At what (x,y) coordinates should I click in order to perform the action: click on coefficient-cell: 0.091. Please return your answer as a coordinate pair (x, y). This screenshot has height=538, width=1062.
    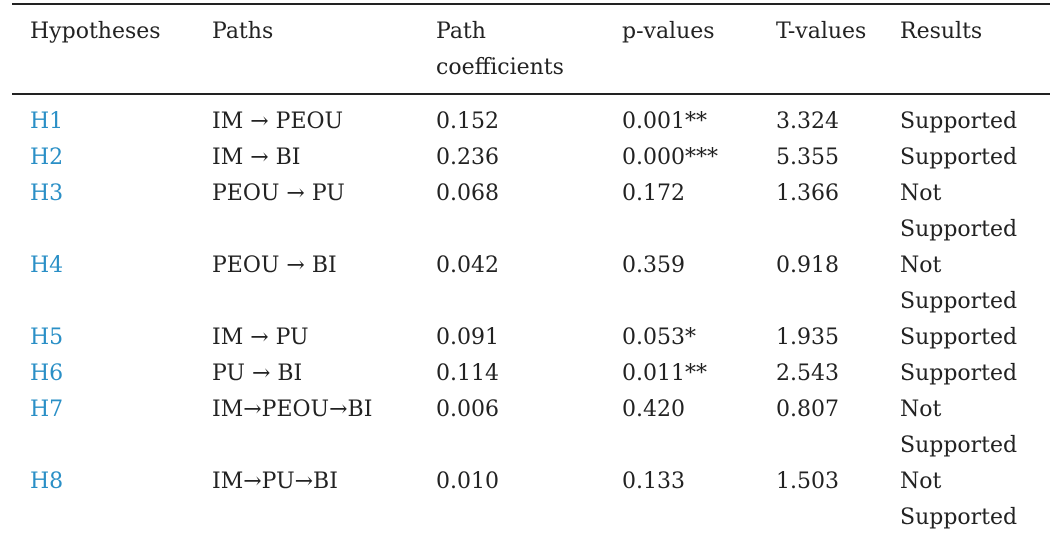
    Looking at the image, I should click on (467, 337).